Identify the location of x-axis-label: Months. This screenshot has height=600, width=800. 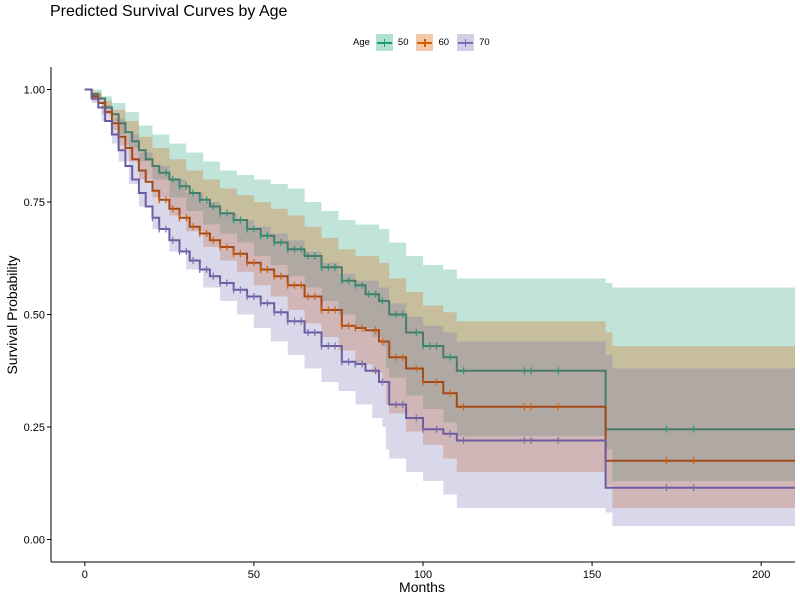
(422, 587).